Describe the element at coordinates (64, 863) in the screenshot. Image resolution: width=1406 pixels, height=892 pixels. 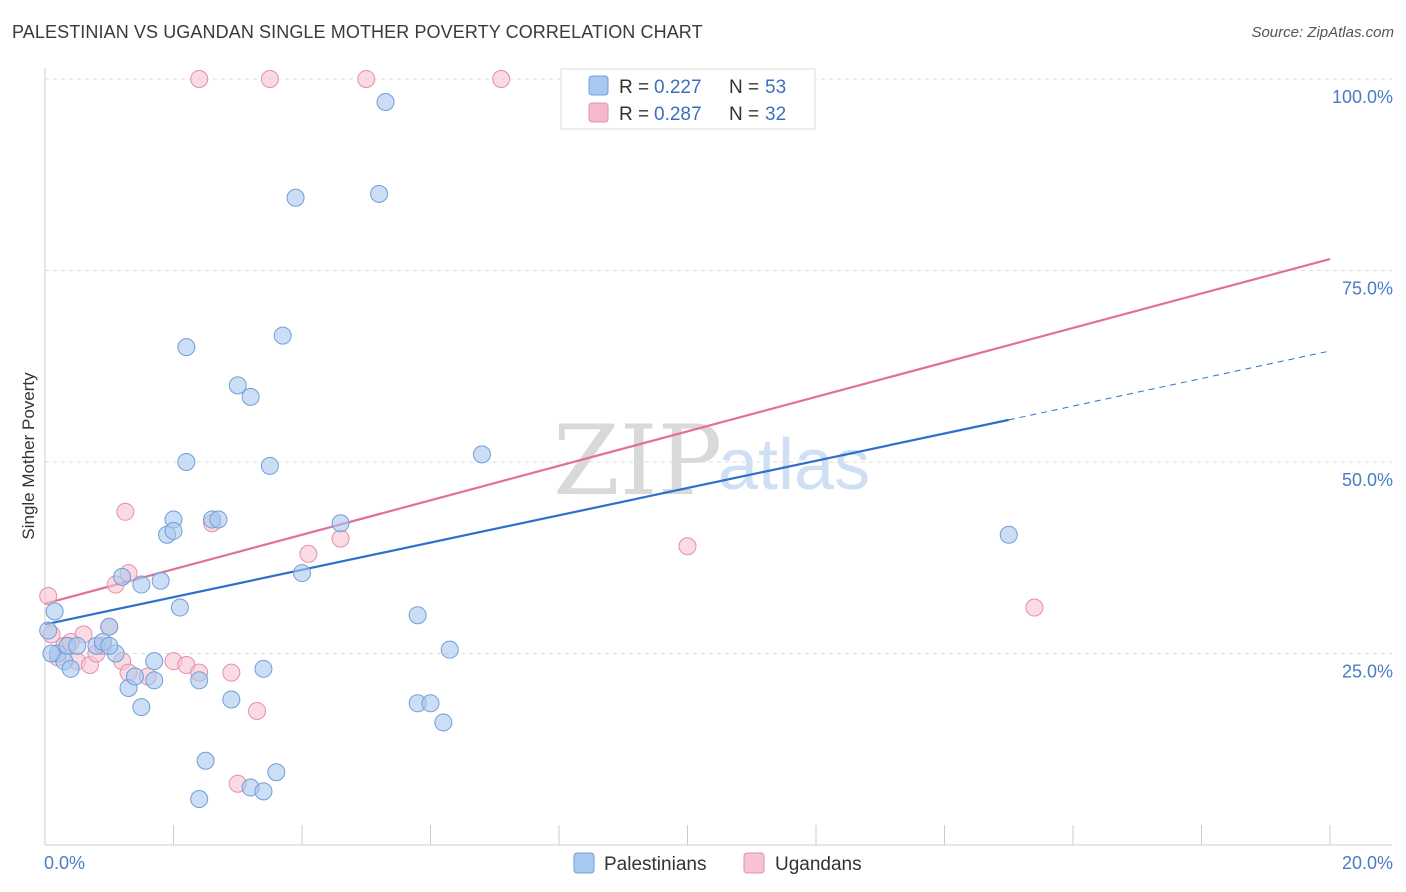
I see `x-tick-label: 0.0%` at that location.